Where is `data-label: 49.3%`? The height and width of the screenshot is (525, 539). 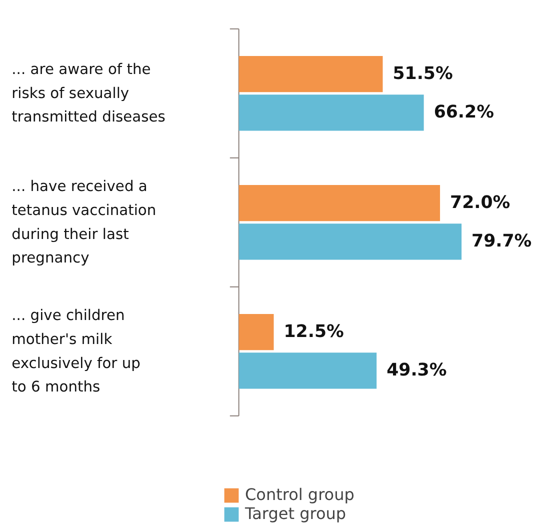 data-label: 49.3% is located at coordinates (416, 370).